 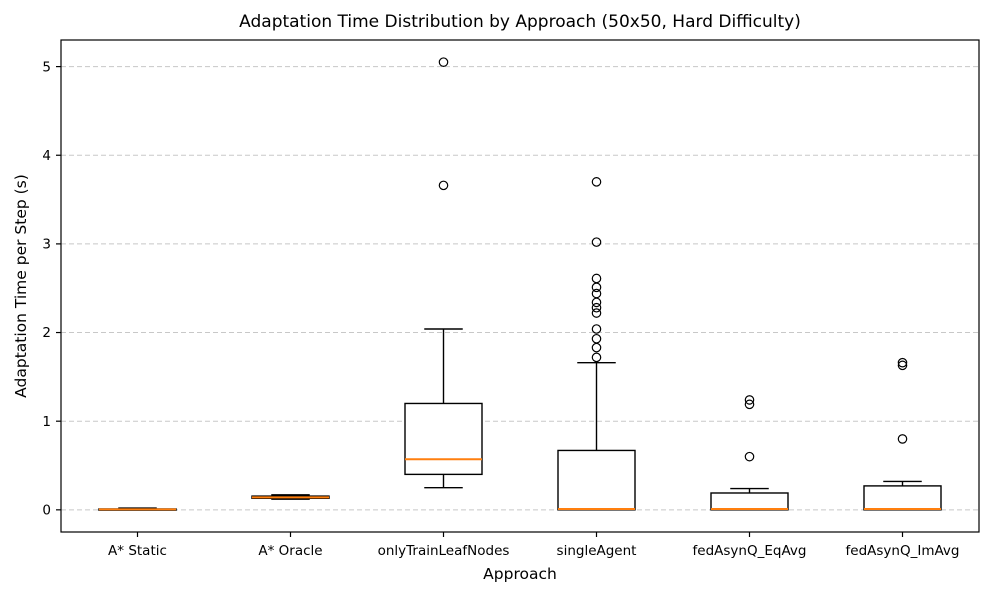 What do you see at coordinates (520, 574) in the screenshot?
I see `x-axis-label: Approach` at bounding box center [520, 574].